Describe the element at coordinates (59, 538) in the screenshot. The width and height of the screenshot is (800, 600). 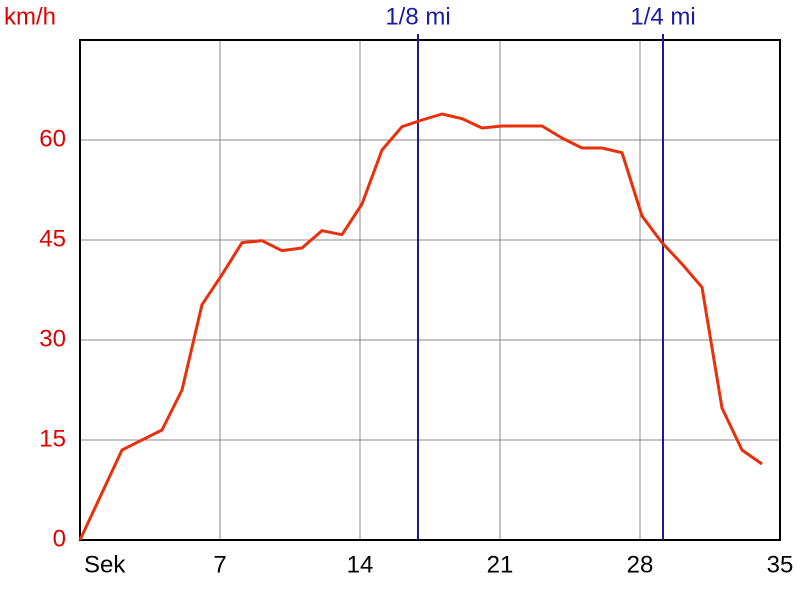
I see `y-tick-label: 0` at that location.